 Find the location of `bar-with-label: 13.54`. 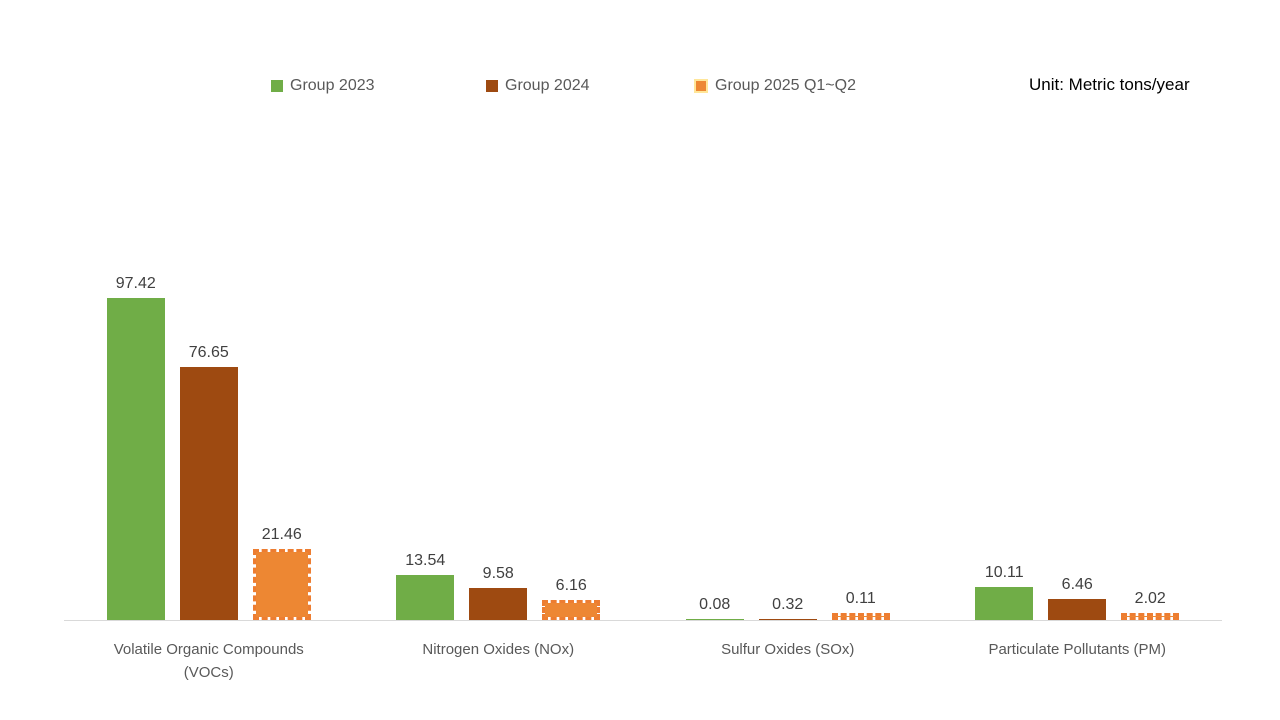

bar-with-label: 13.54 is located at coordinates (425, 586).